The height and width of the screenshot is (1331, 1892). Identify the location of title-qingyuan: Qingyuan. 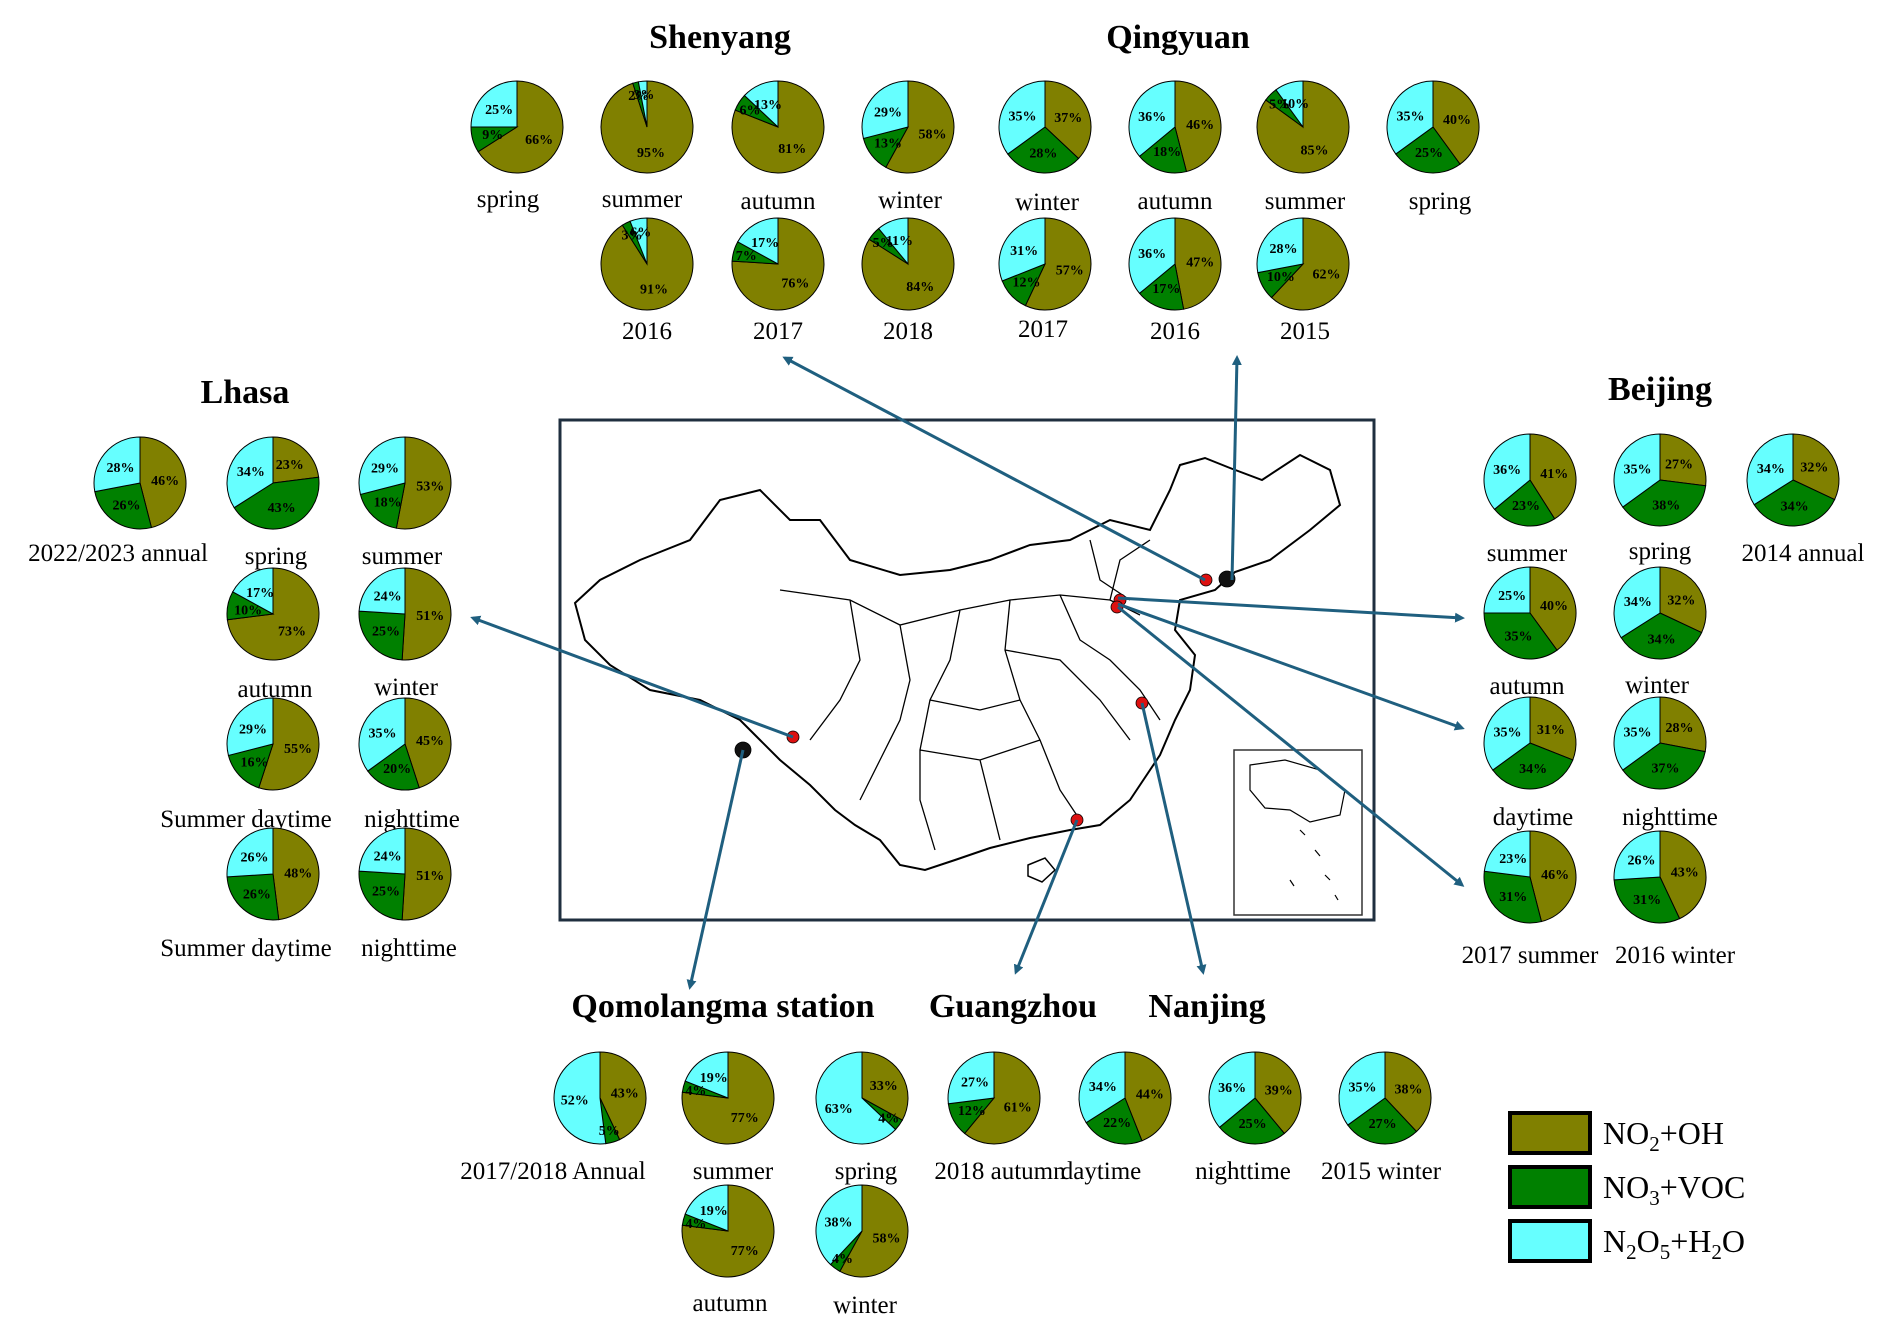
(1178, 37).